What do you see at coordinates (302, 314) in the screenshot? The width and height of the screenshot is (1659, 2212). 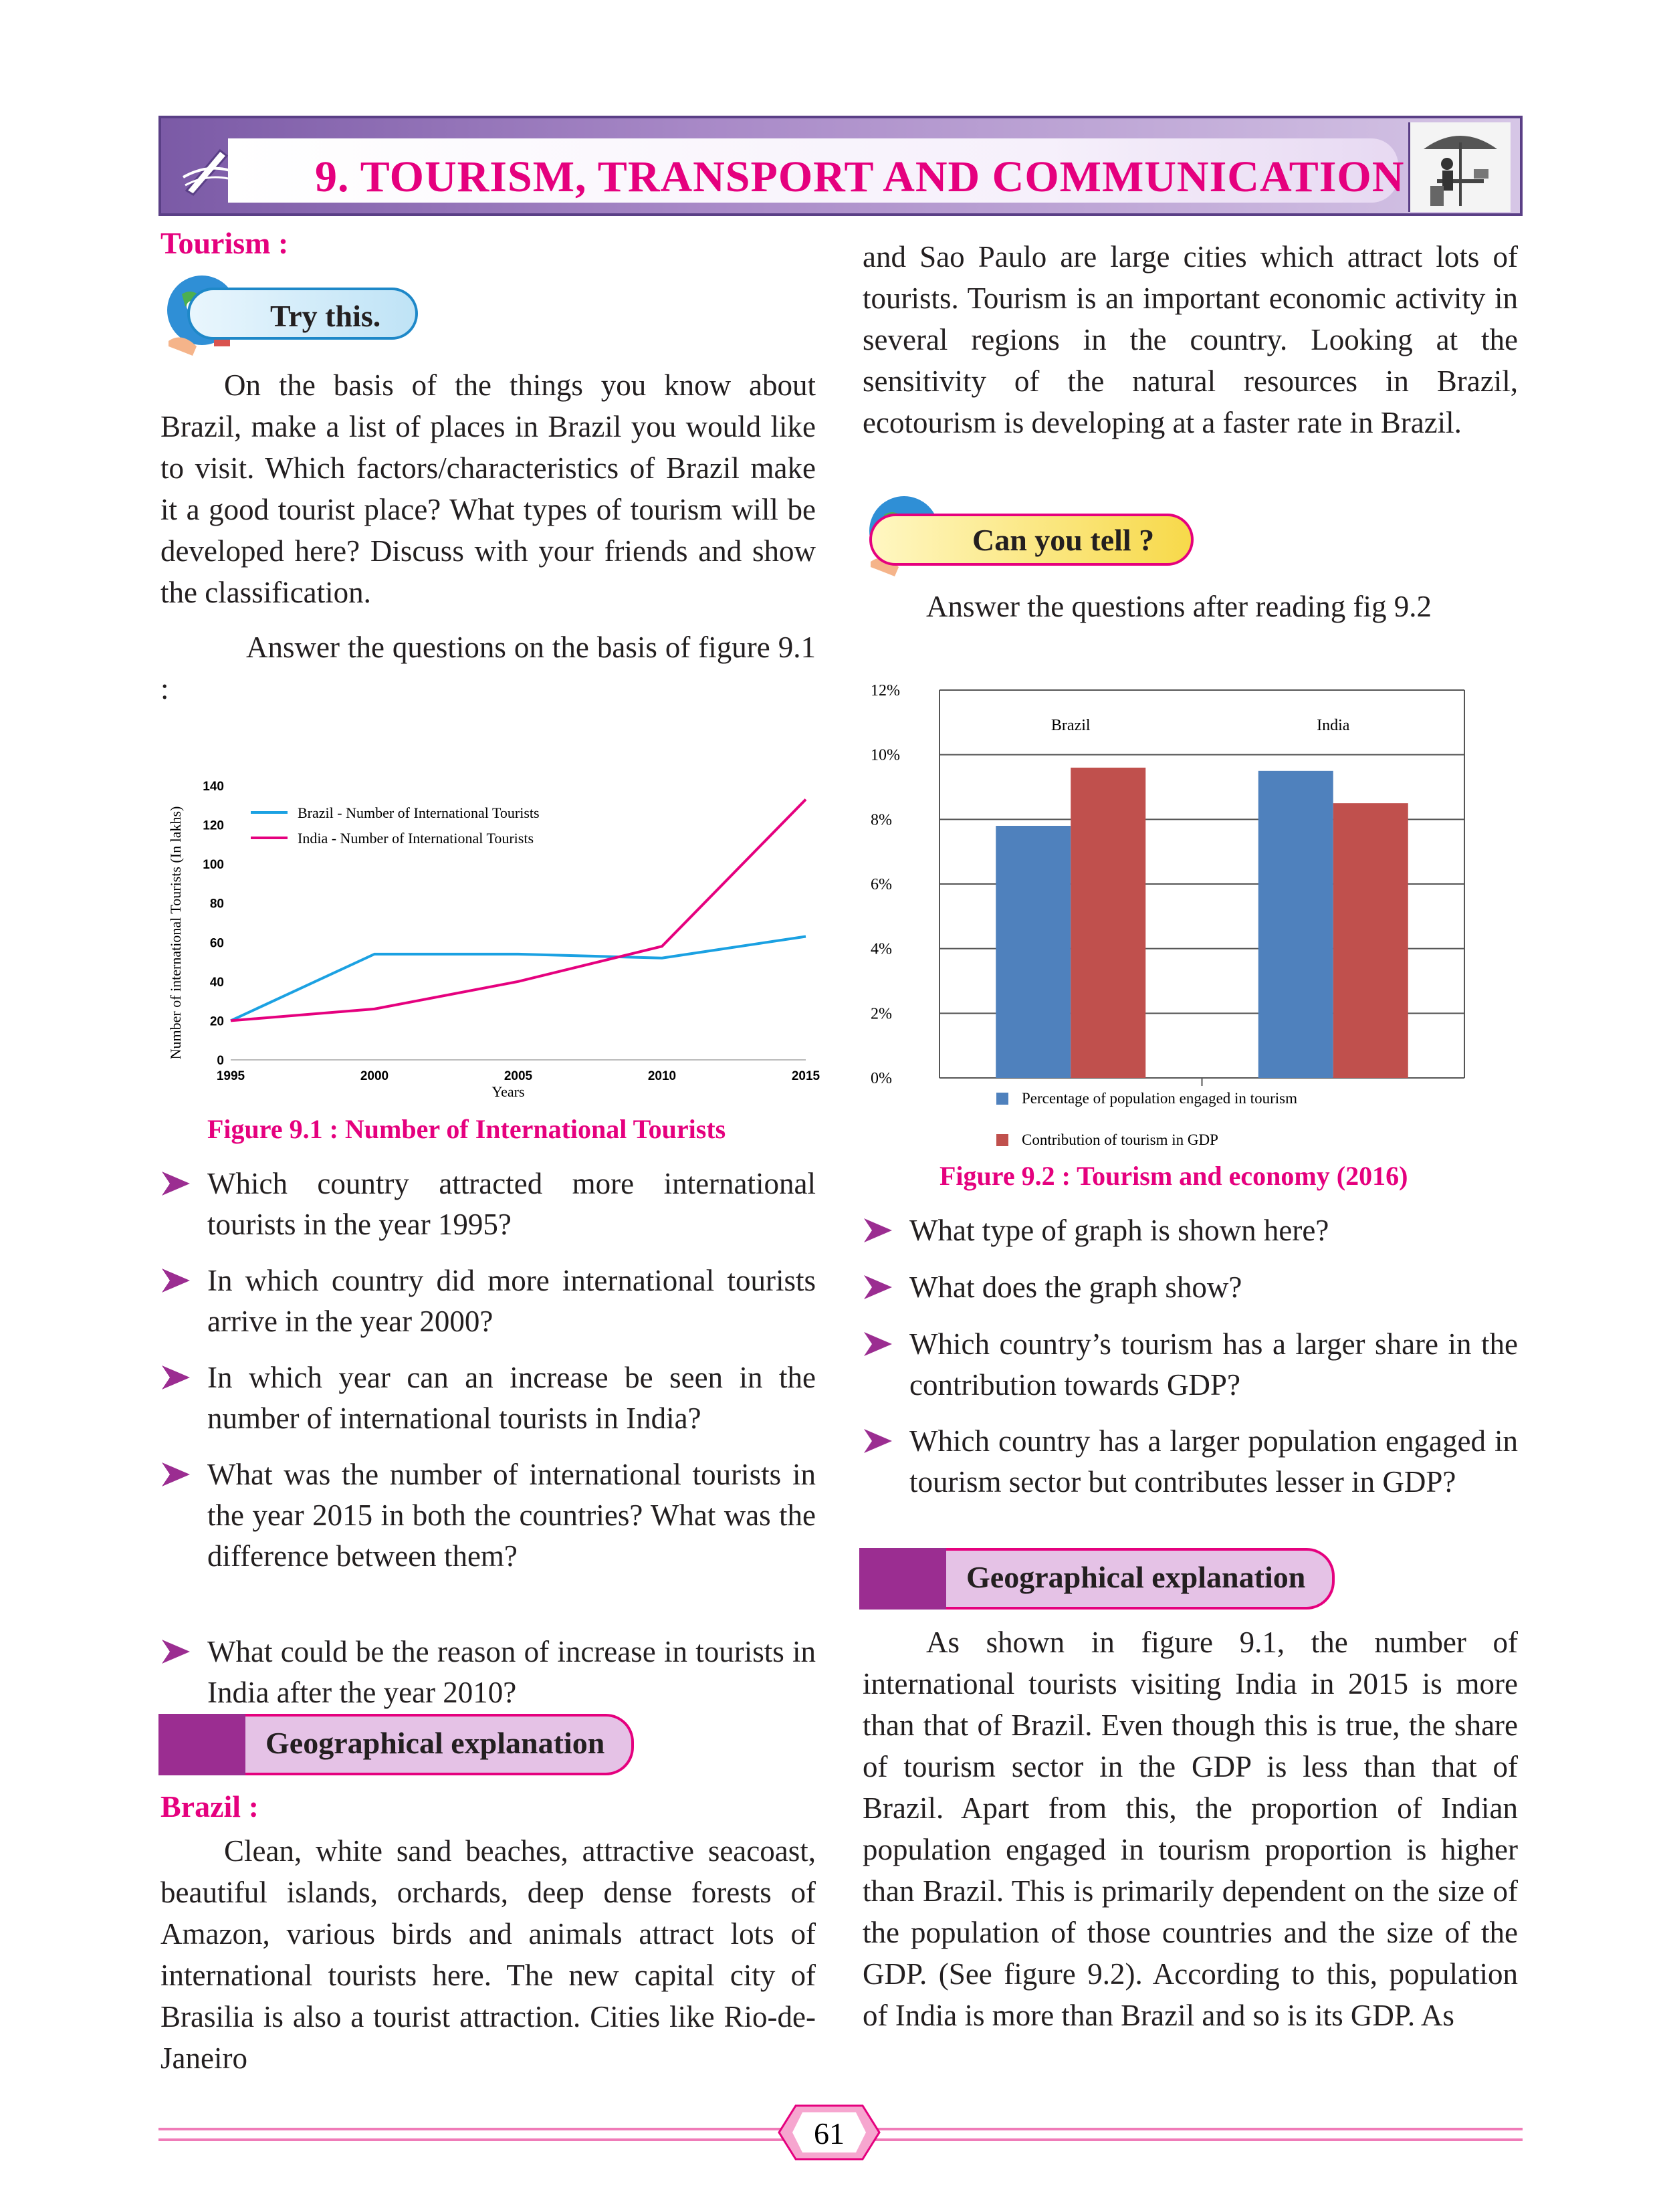 I see `try-this-label: Try this.` at bounding box center [302, 314].